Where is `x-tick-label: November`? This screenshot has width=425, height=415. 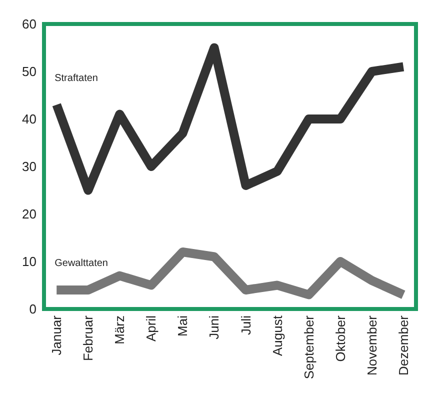 x-tick-label: November is located at coordinates (372, 345).